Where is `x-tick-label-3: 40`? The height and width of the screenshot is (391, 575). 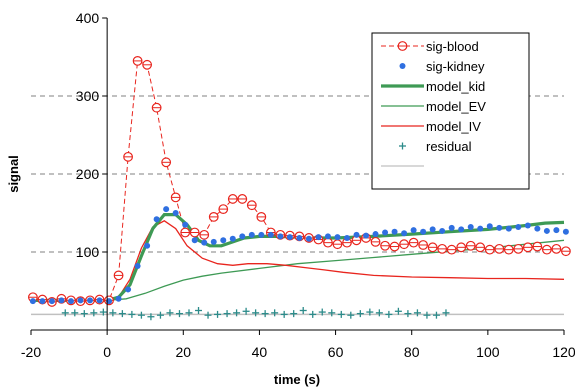 x-tick-label-3: 40 is located at coordinates (260, 352).